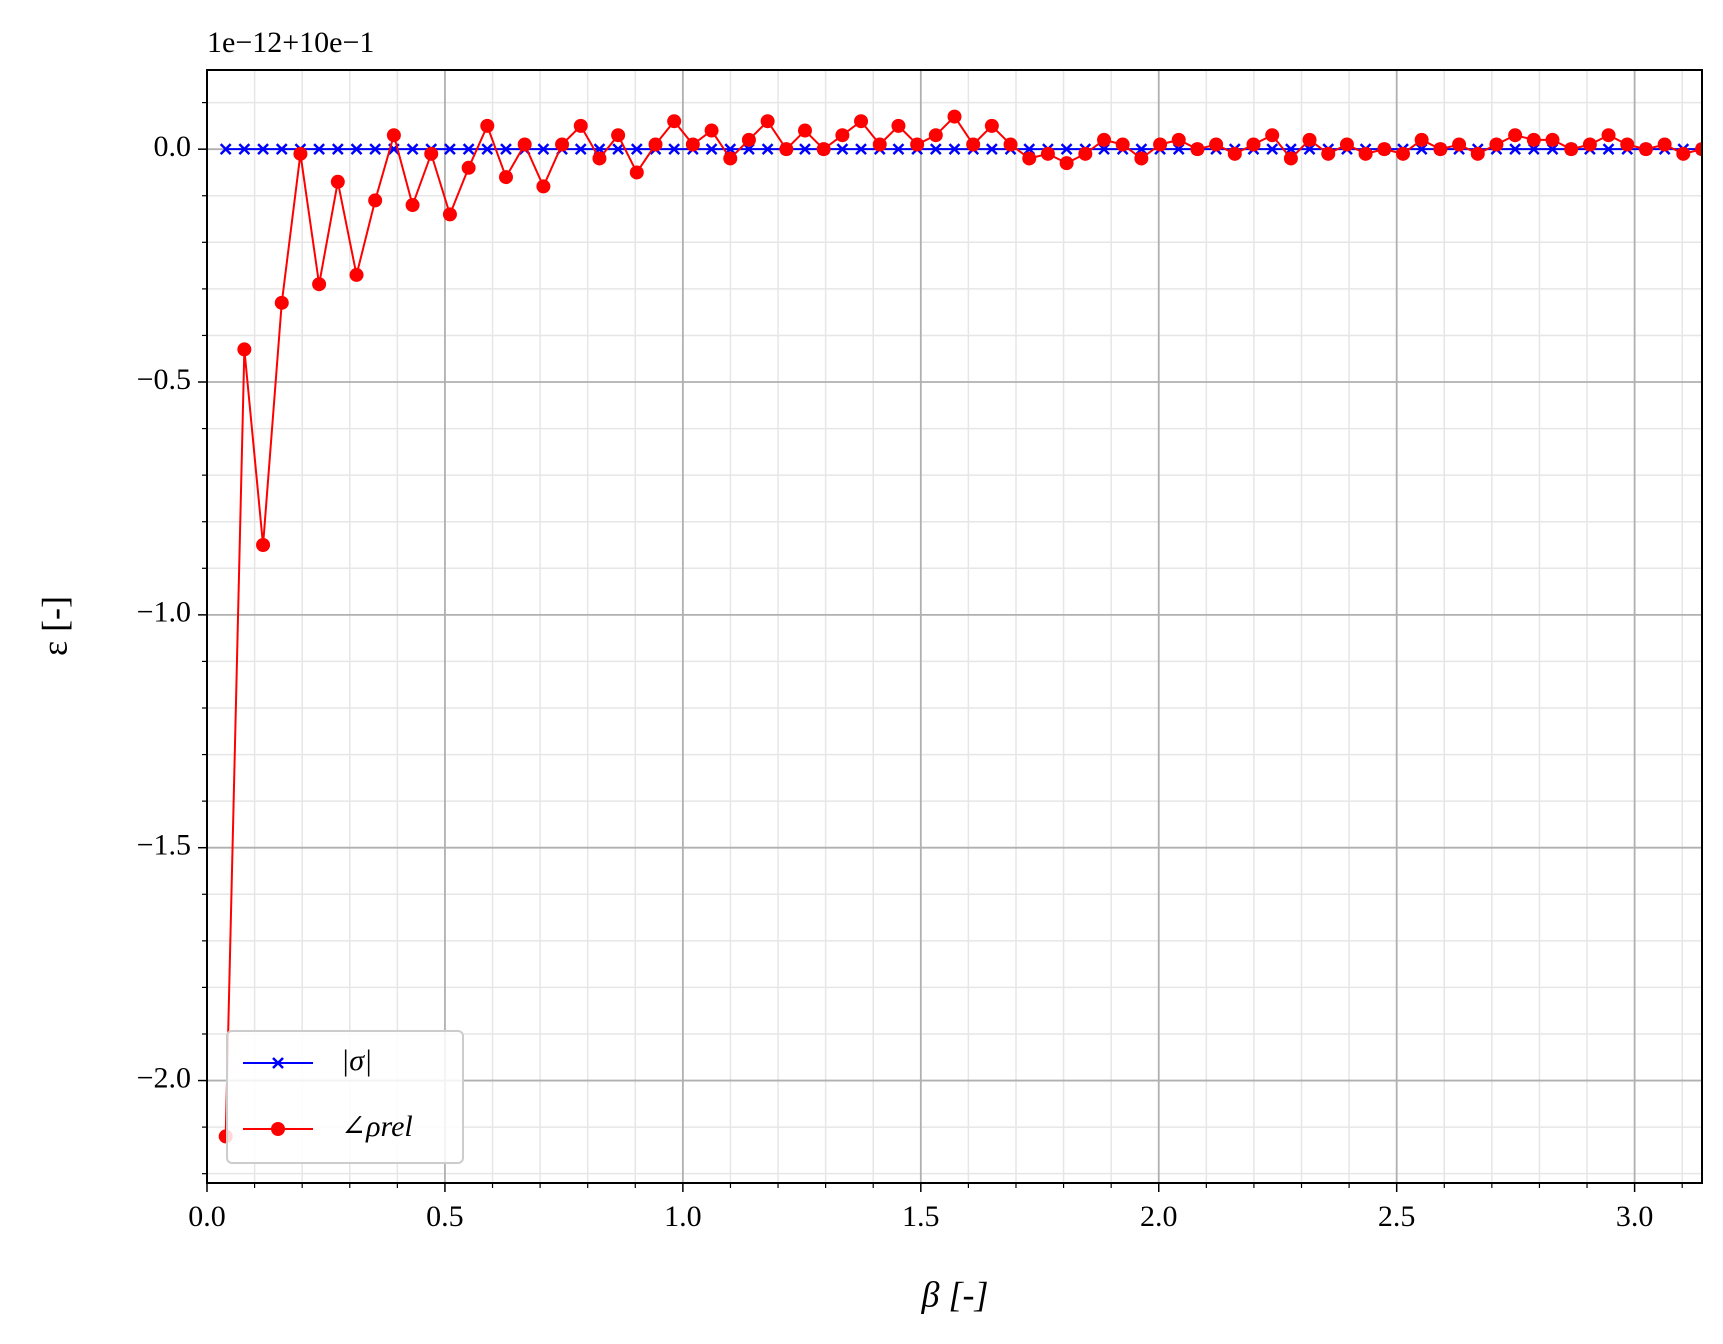 The image size is (1723, 1344). I want to click on offset-text: 1e−12+10e−1, so click(290, 42).